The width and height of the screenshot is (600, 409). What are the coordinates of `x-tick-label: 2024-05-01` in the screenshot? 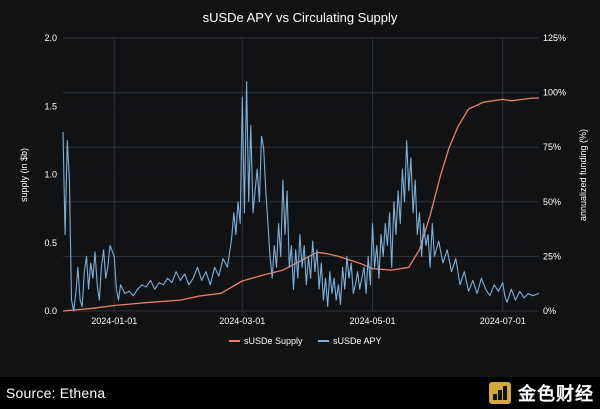 It's located at (372, 321).